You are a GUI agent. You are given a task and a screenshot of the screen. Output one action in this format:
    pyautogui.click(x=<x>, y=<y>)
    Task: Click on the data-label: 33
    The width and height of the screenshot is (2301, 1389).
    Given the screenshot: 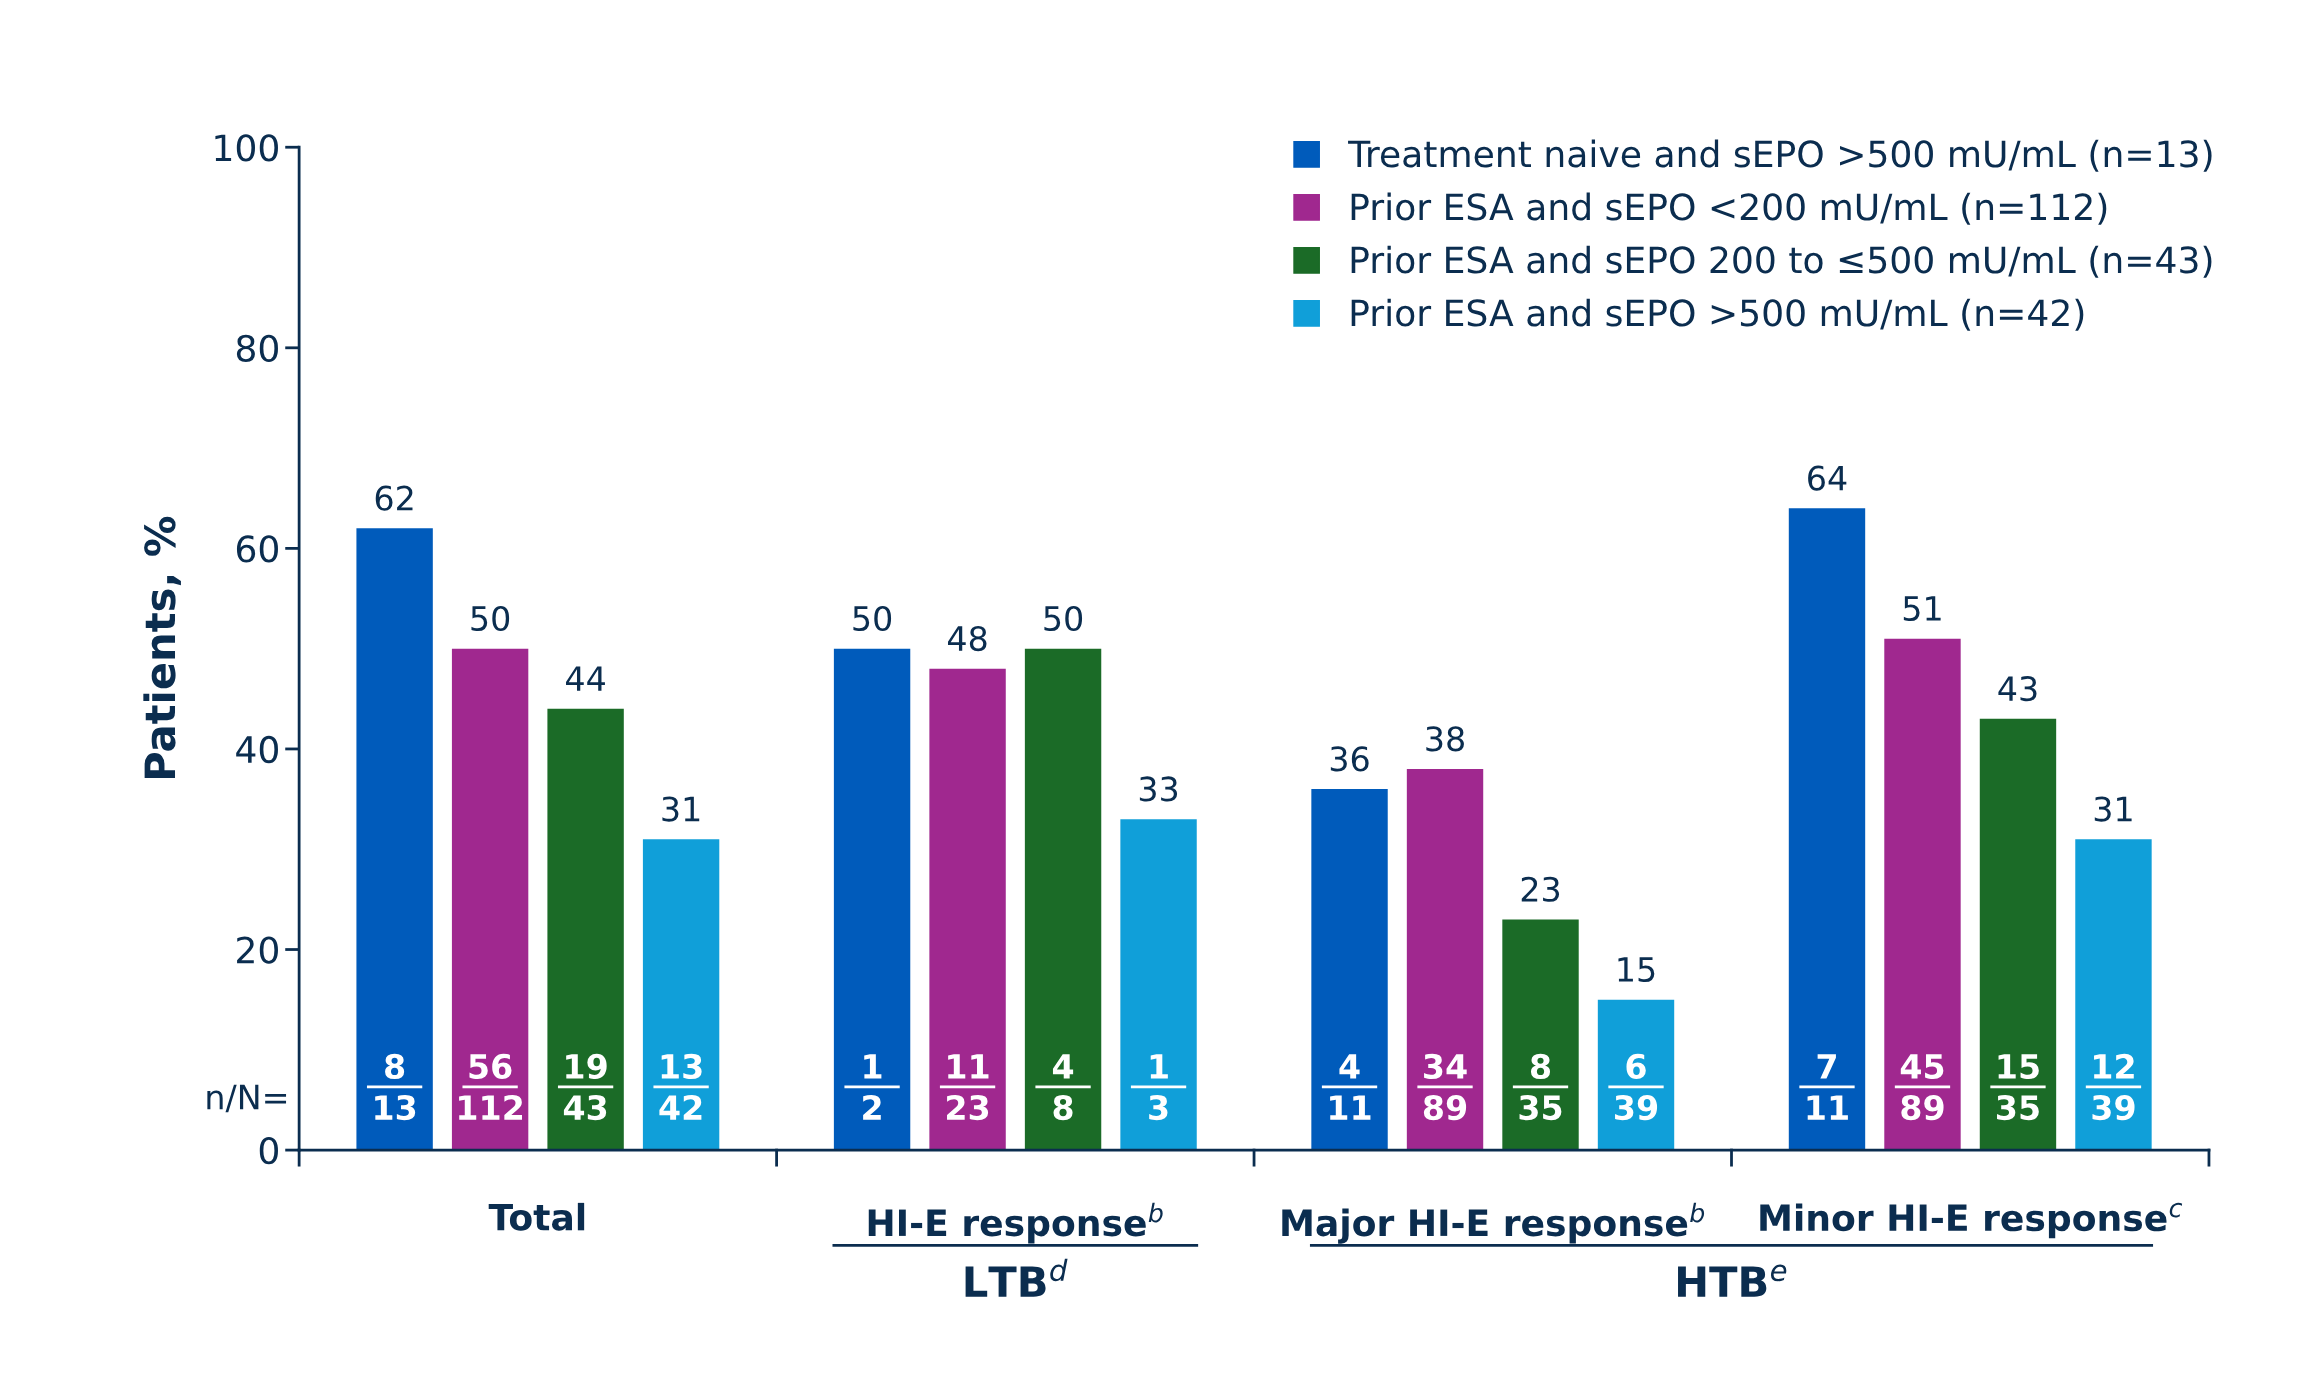 What is the action you would take?
    pyautogui.click(x=1158, y=789)
    